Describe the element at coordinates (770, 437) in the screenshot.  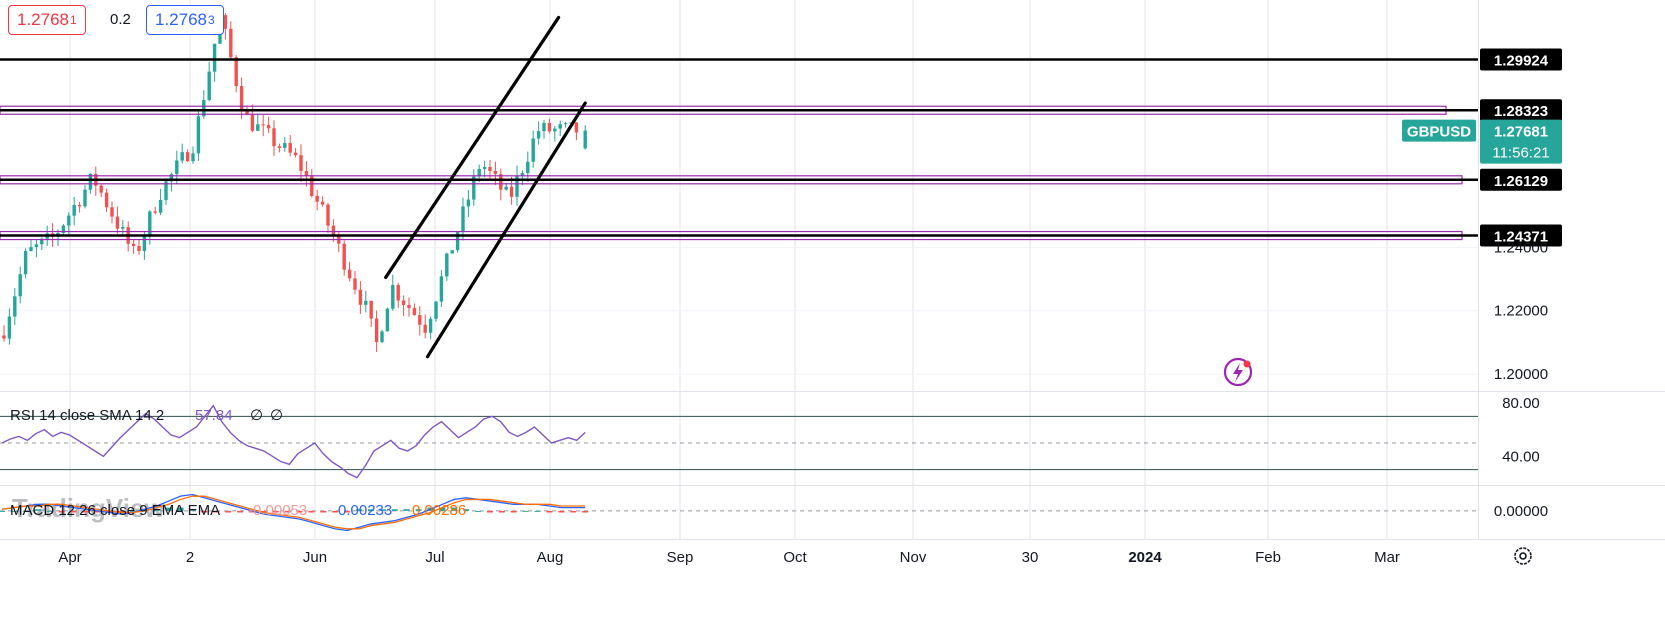
I see `rsi-pane: 80.00 40.00 RSI 14 close SMA 14 2 57.84 ∅ ∅` at that location.